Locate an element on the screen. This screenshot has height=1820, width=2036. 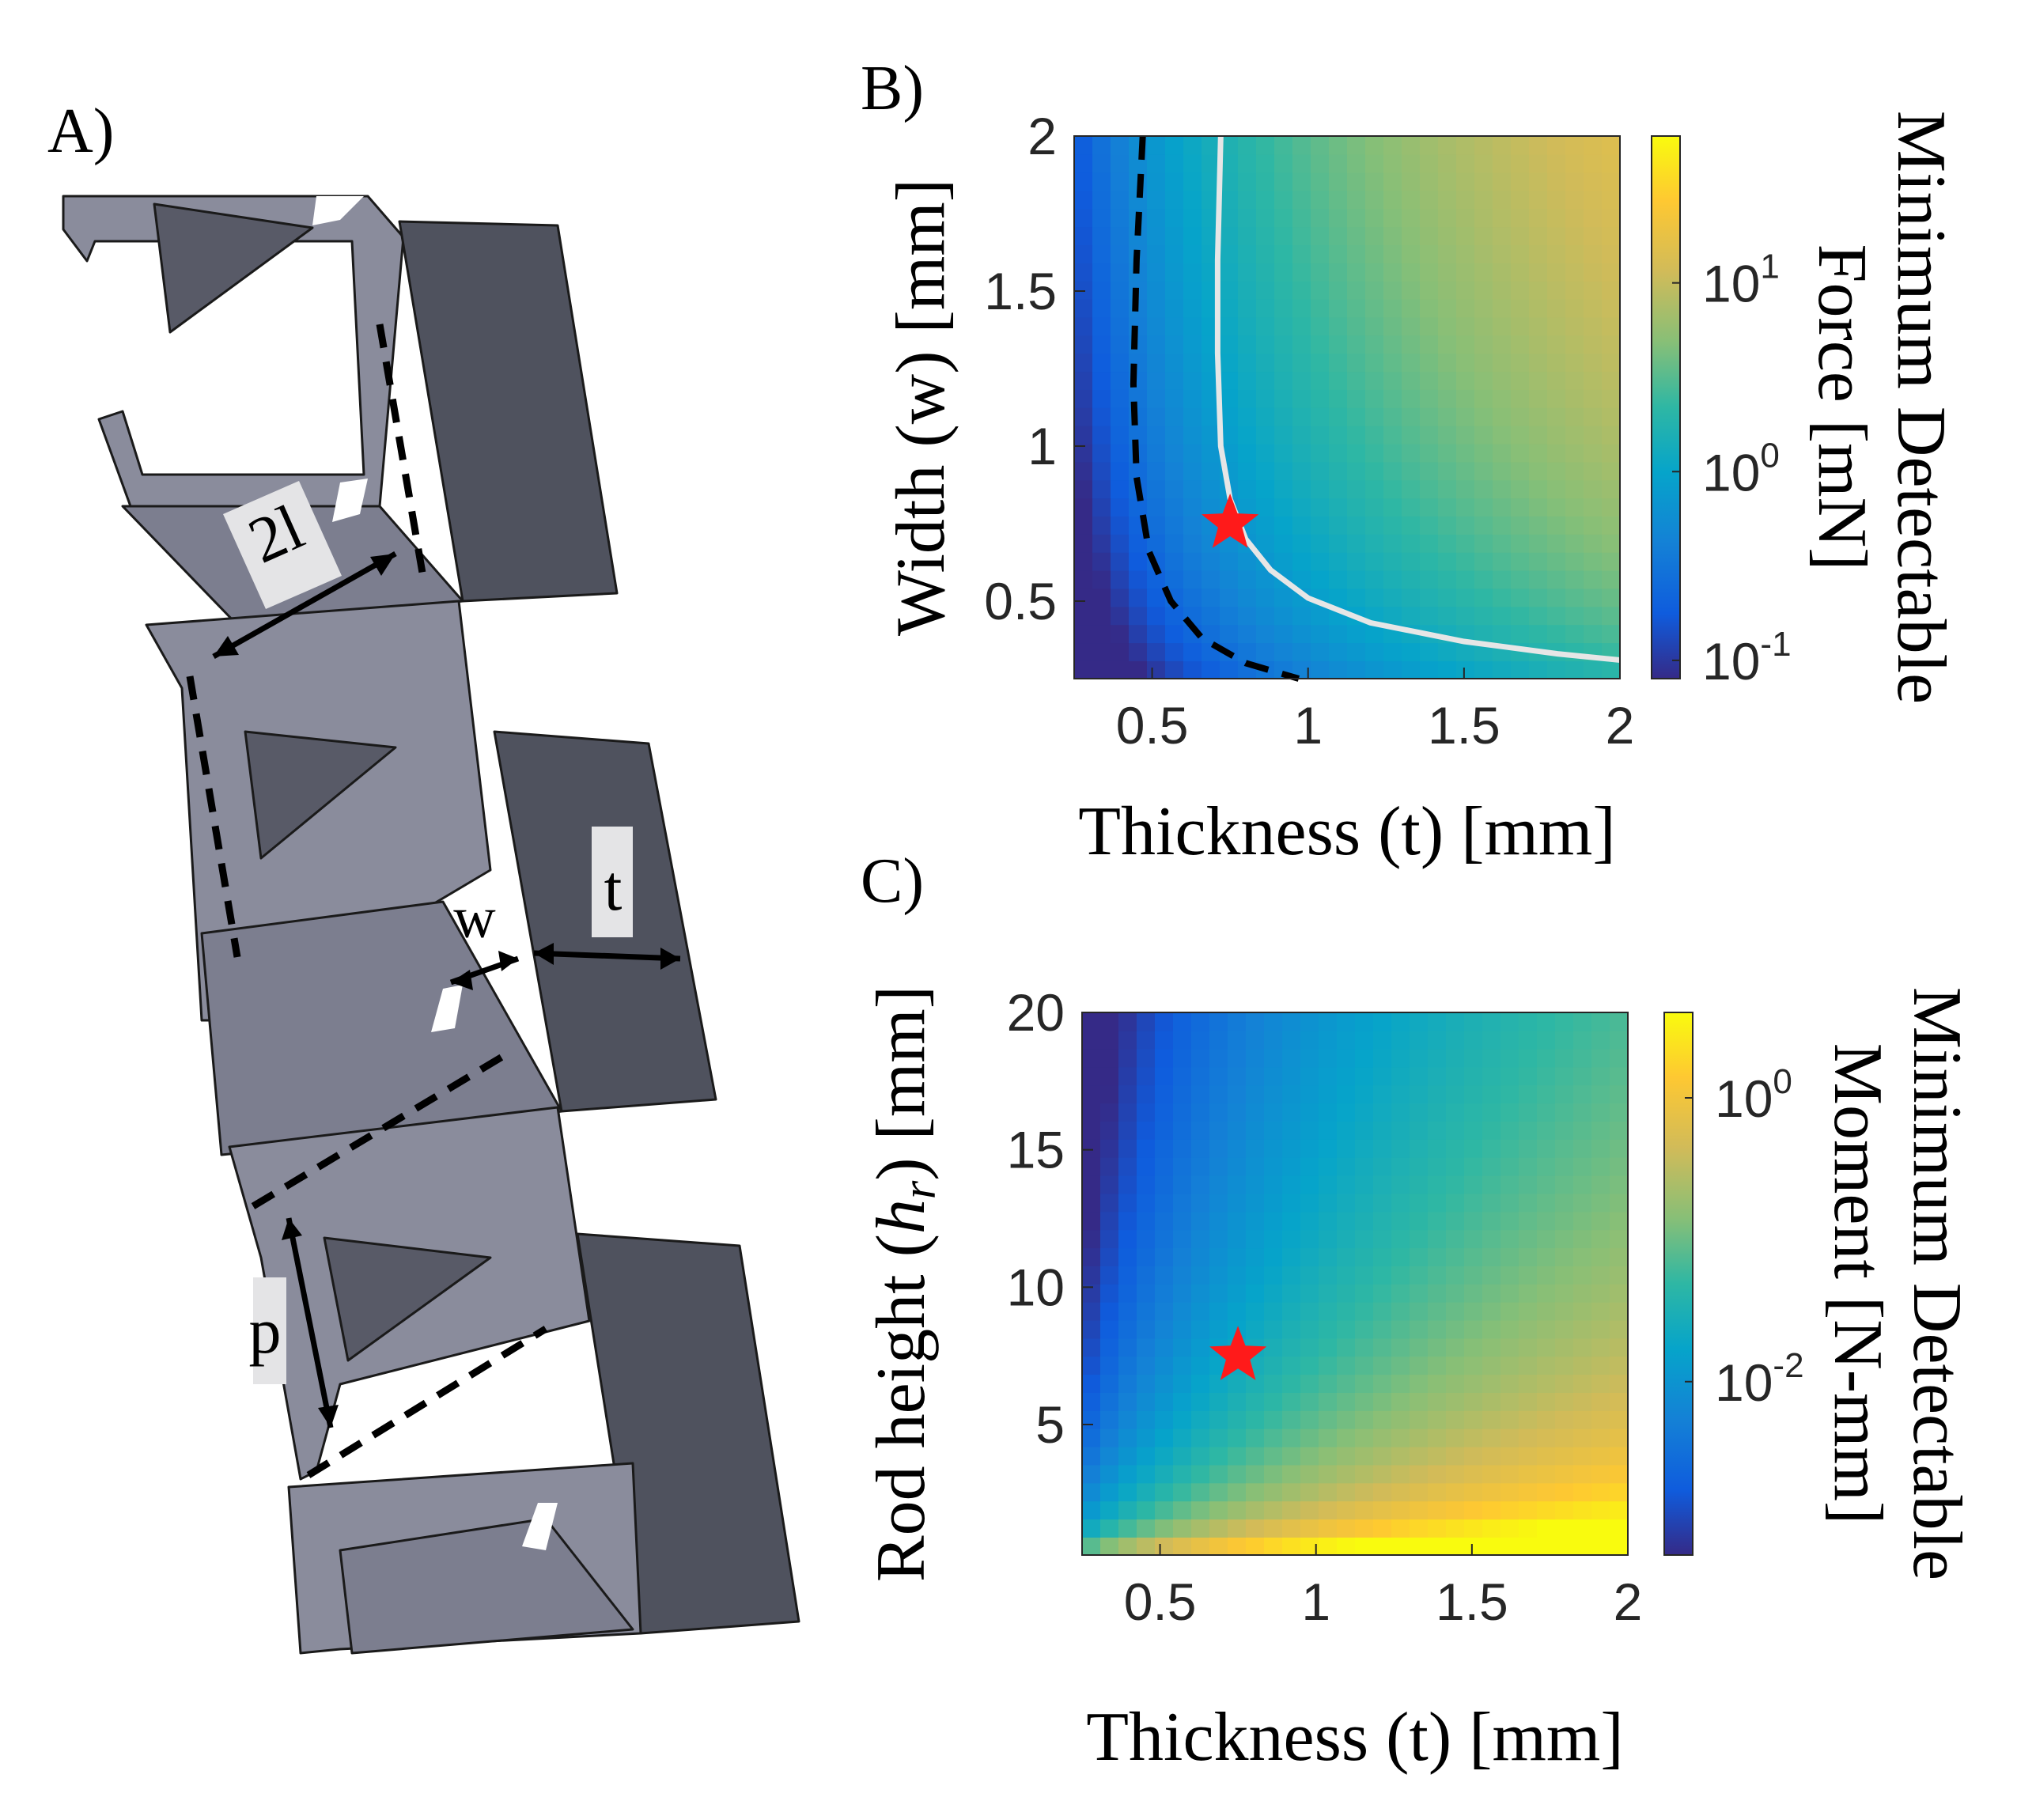
plot-area-frame is located at coordinates (1347, 407).